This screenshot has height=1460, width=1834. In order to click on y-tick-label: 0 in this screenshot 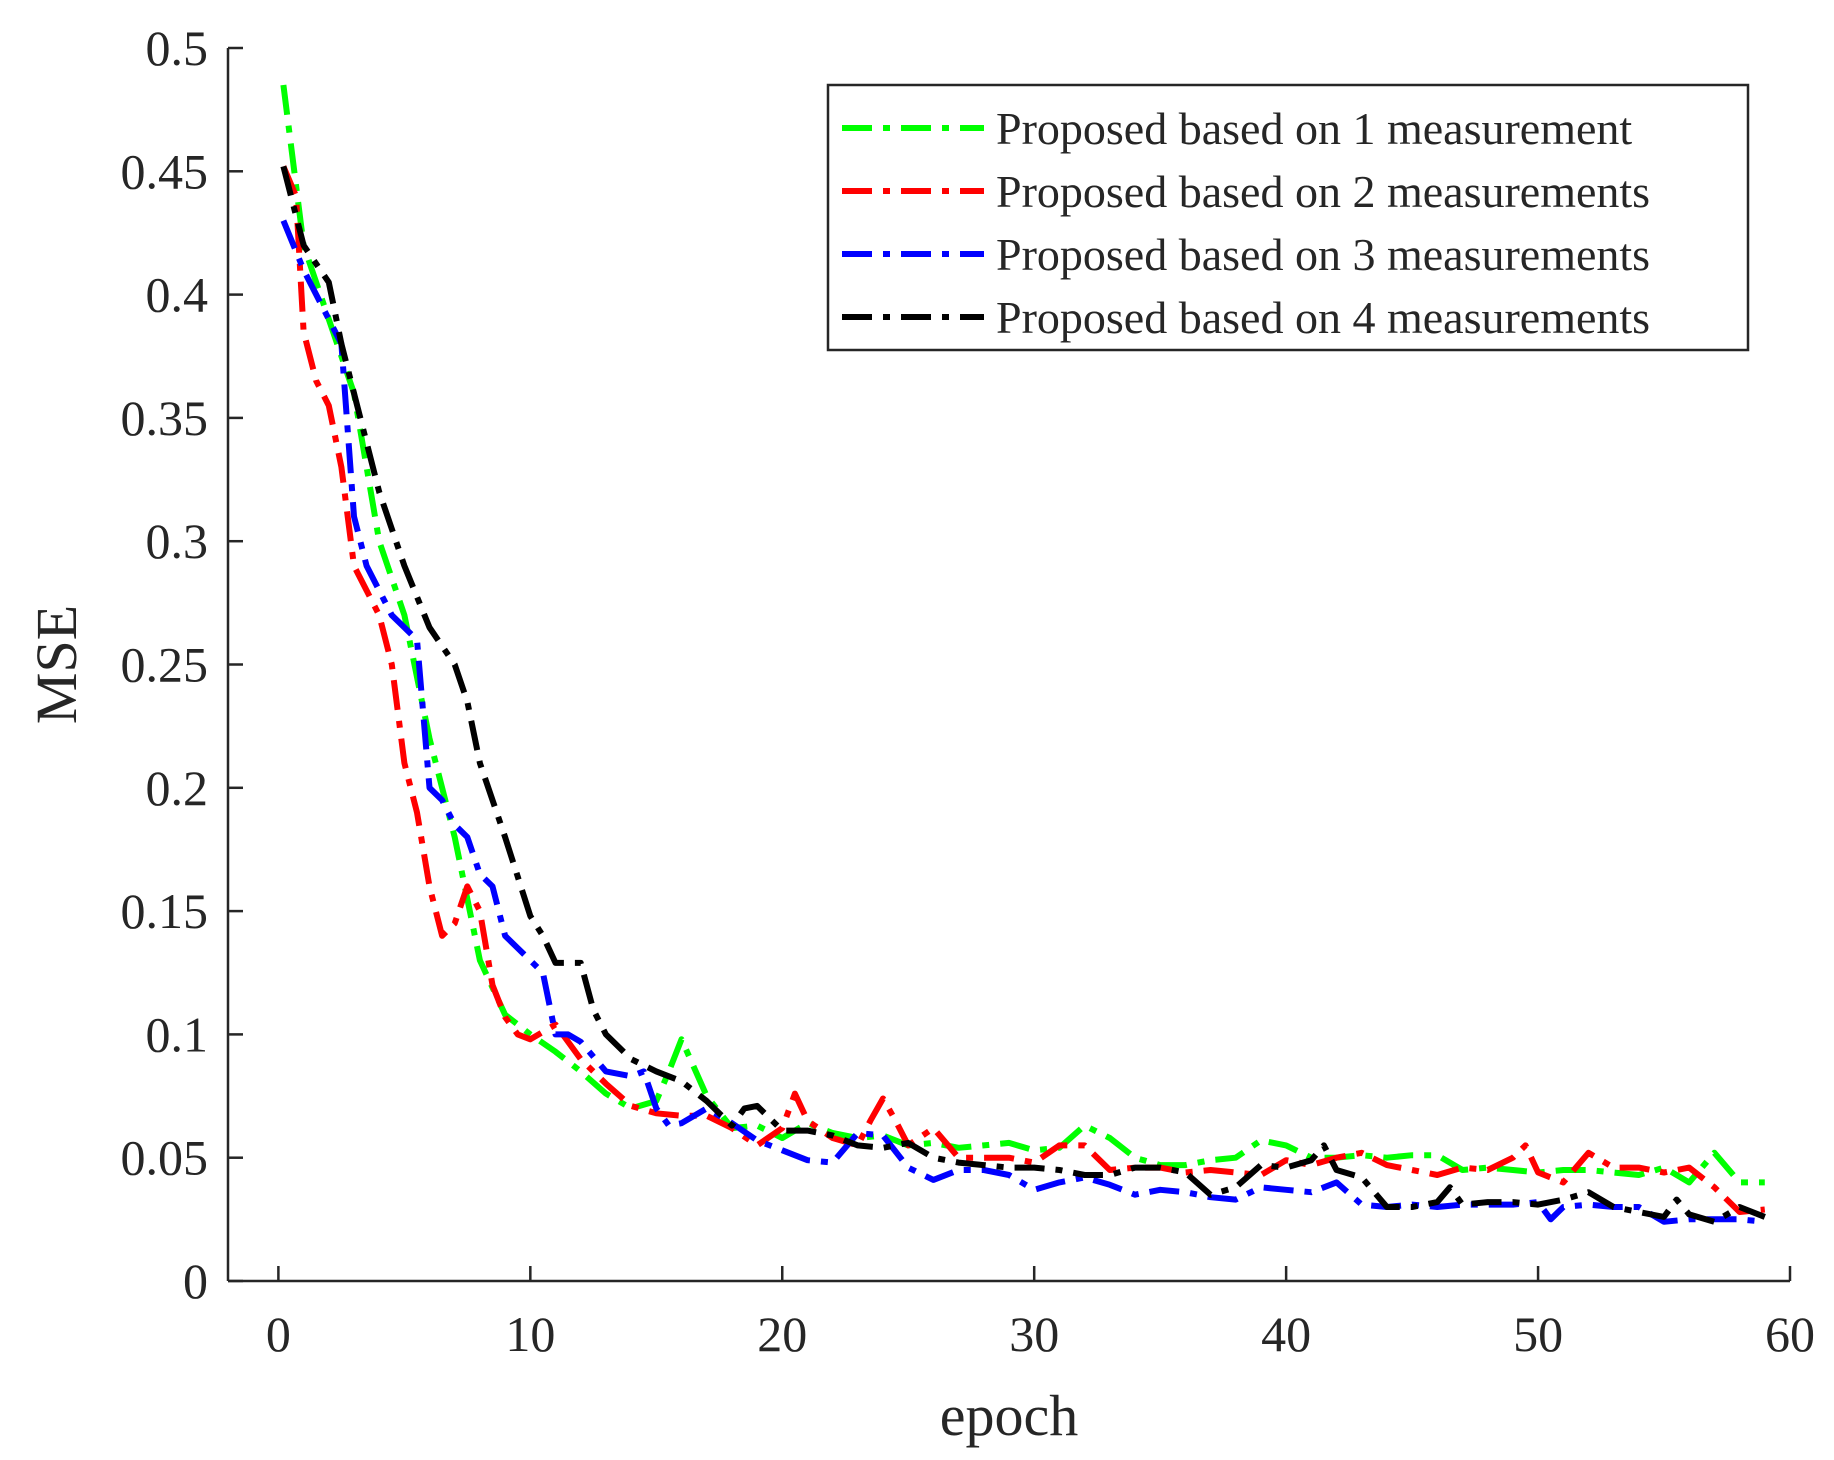, I will do `click(195, 1281)`.